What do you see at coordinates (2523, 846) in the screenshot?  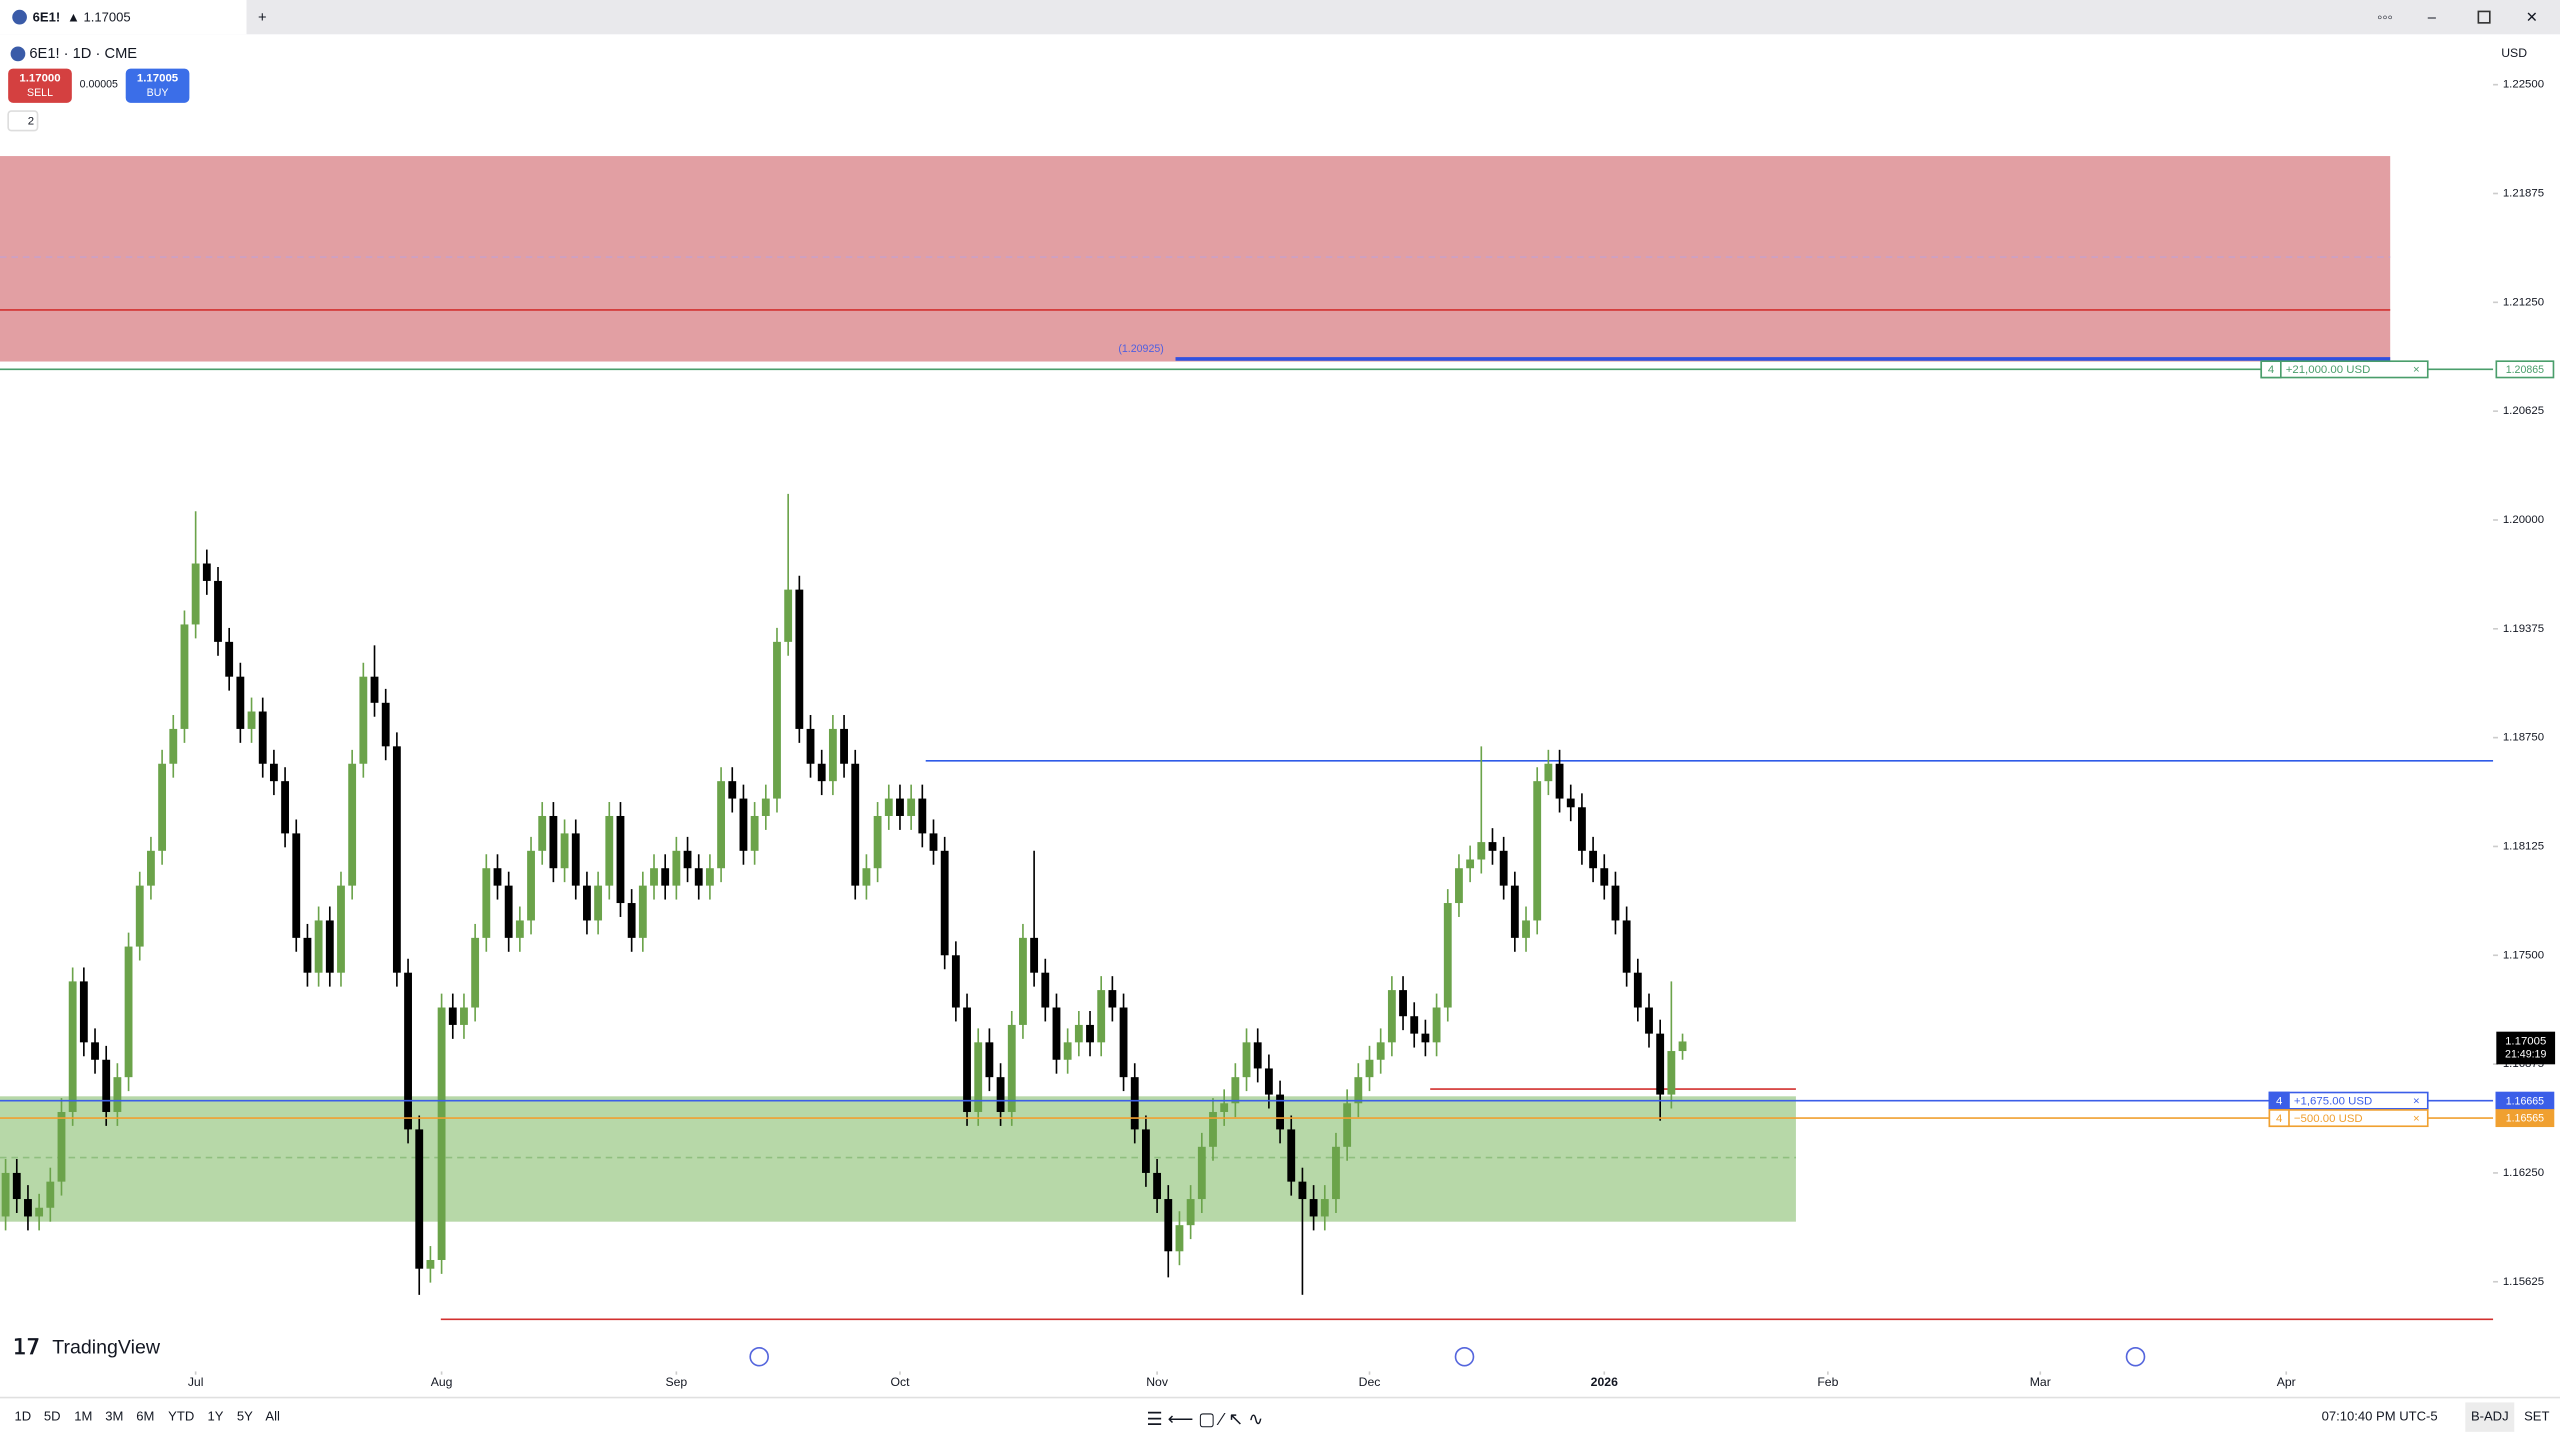 I see `y-tick-label: 1.18125` at bounding box center [2523, 846].